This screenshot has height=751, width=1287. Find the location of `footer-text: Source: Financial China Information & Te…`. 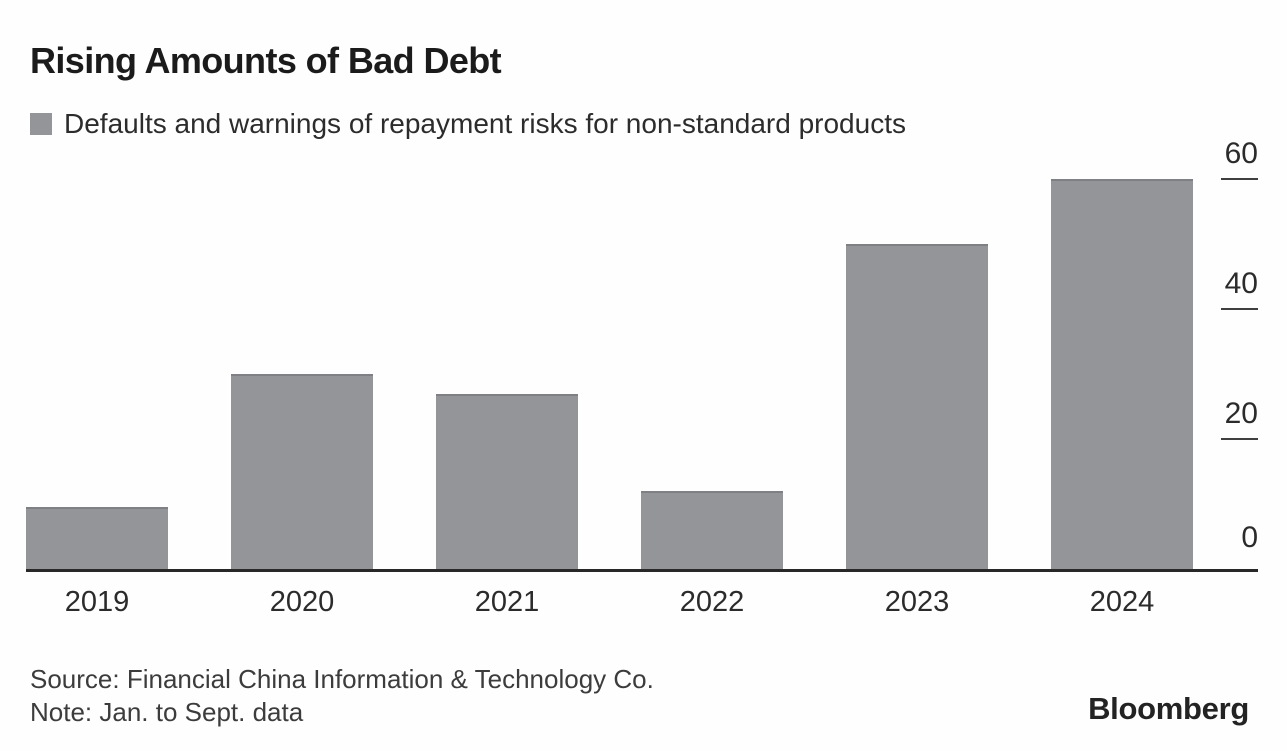

footer-text: Source: Financial China Information & Te… is located at coordinates (342, 696).